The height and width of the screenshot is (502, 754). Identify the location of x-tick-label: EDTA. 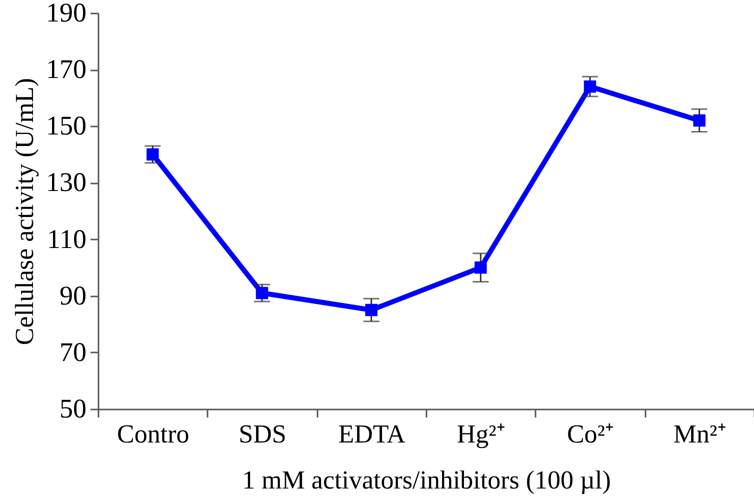
(372, 434).